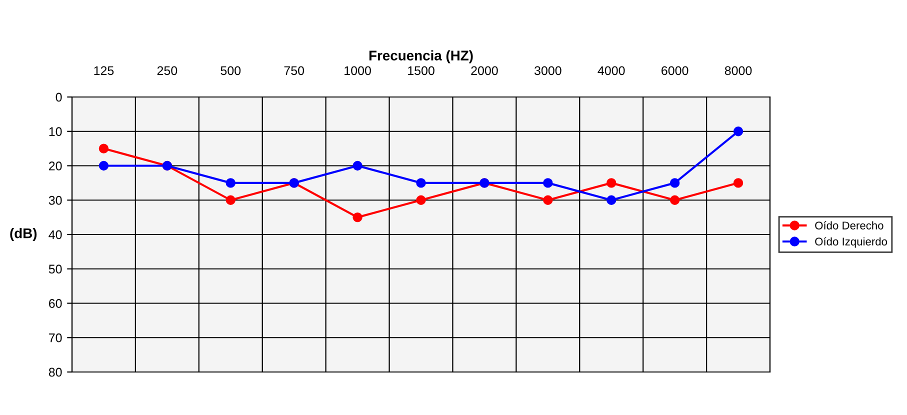  Describe the element at coordinates (357, 71) in the screenshot. I see `x-tick-label: 1000` at that location.